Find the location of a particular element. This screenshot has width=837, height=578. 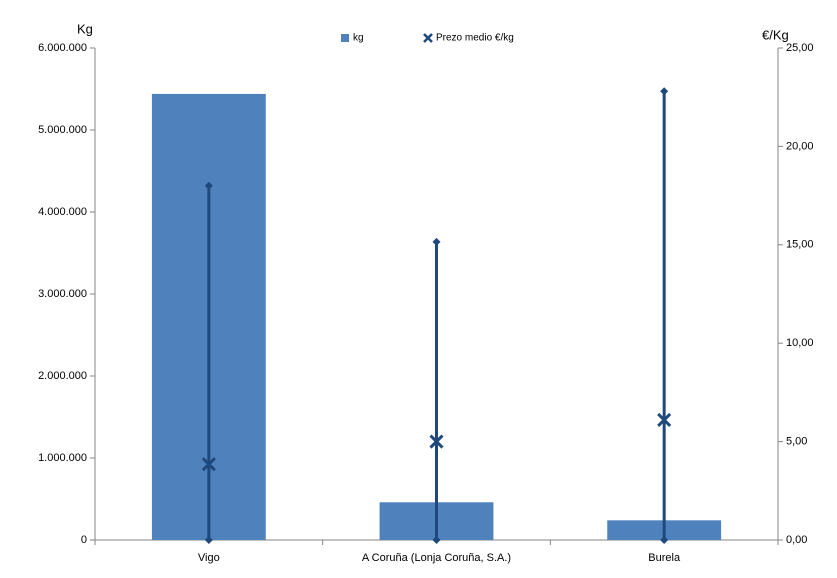

y2-tick-label: 25,00 is located at coordinates (800, 48).